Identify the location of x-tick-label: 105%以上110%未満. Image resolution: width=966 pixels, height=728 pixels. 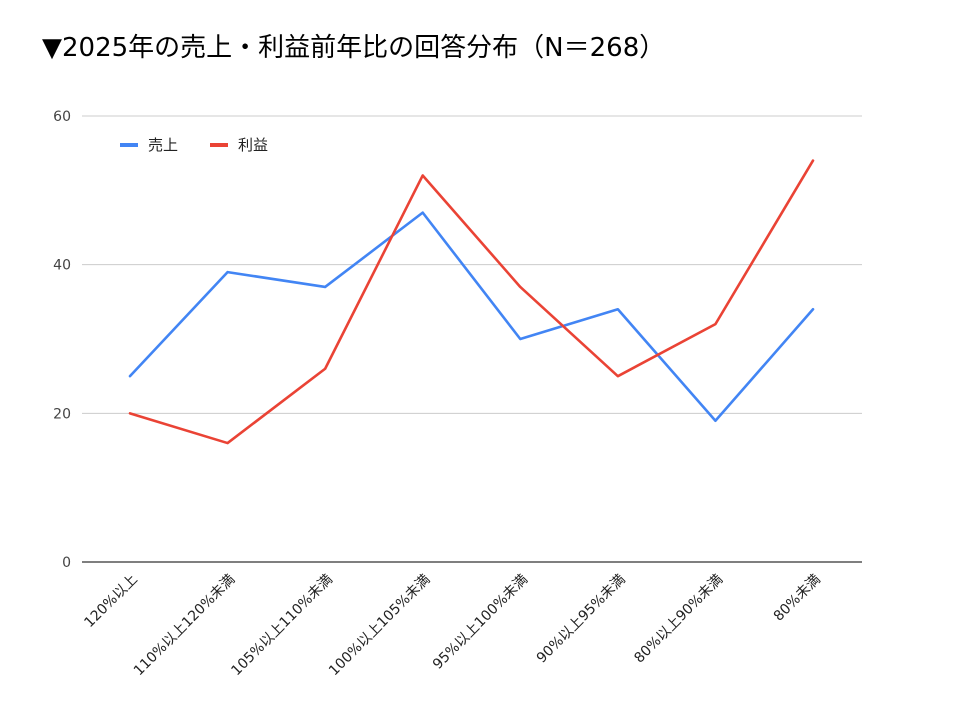
(282, 626).